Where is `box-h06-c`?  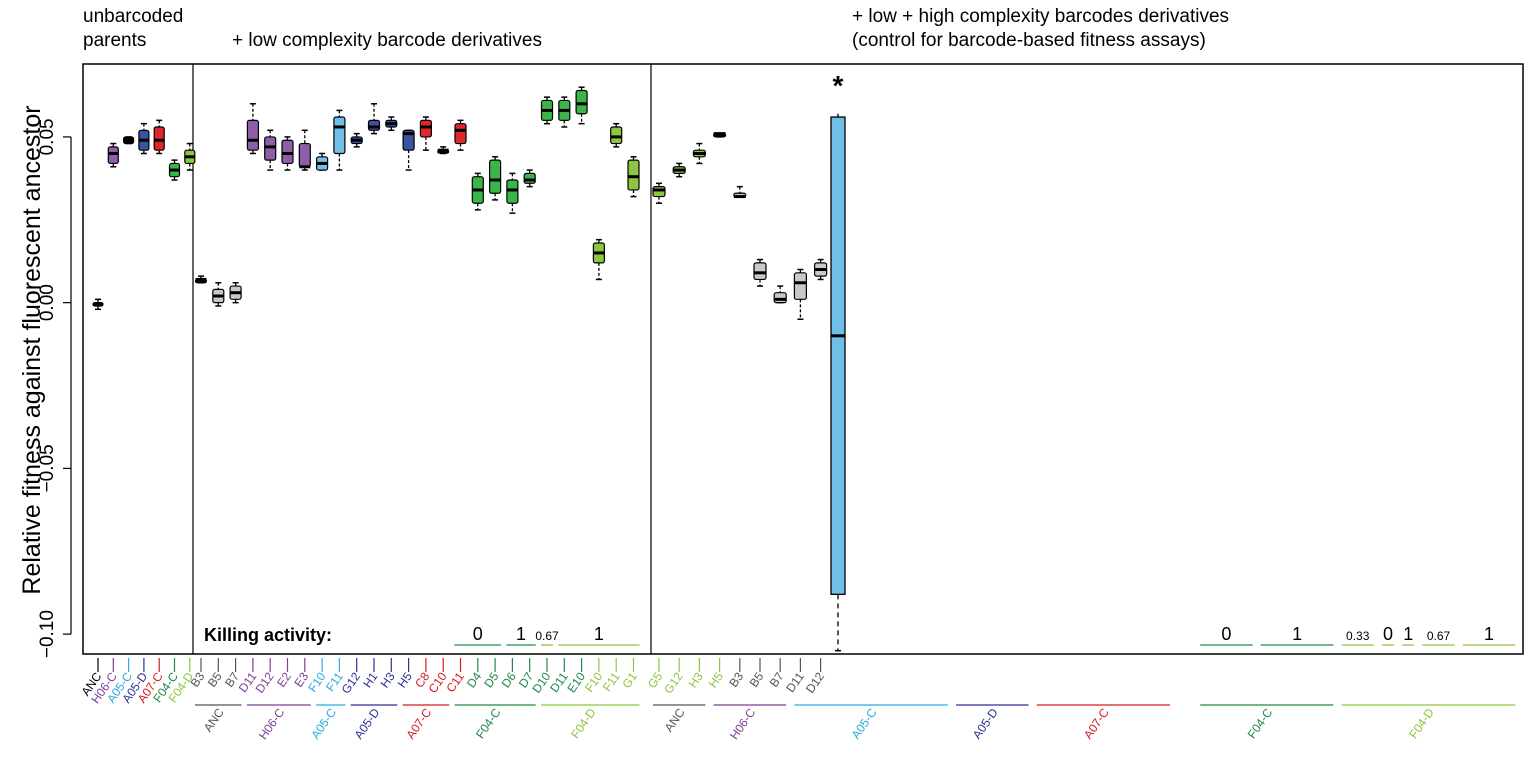
box-h06-c is located at coordinates (113, 155).